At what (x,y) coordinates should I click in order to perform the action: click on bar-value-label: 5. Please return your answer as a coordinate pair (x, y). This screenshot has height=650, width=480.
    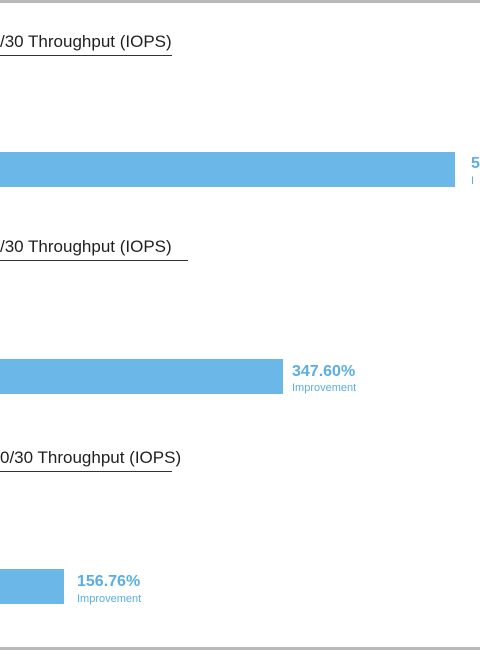
    Looking at the image, I should click on (475, 163).